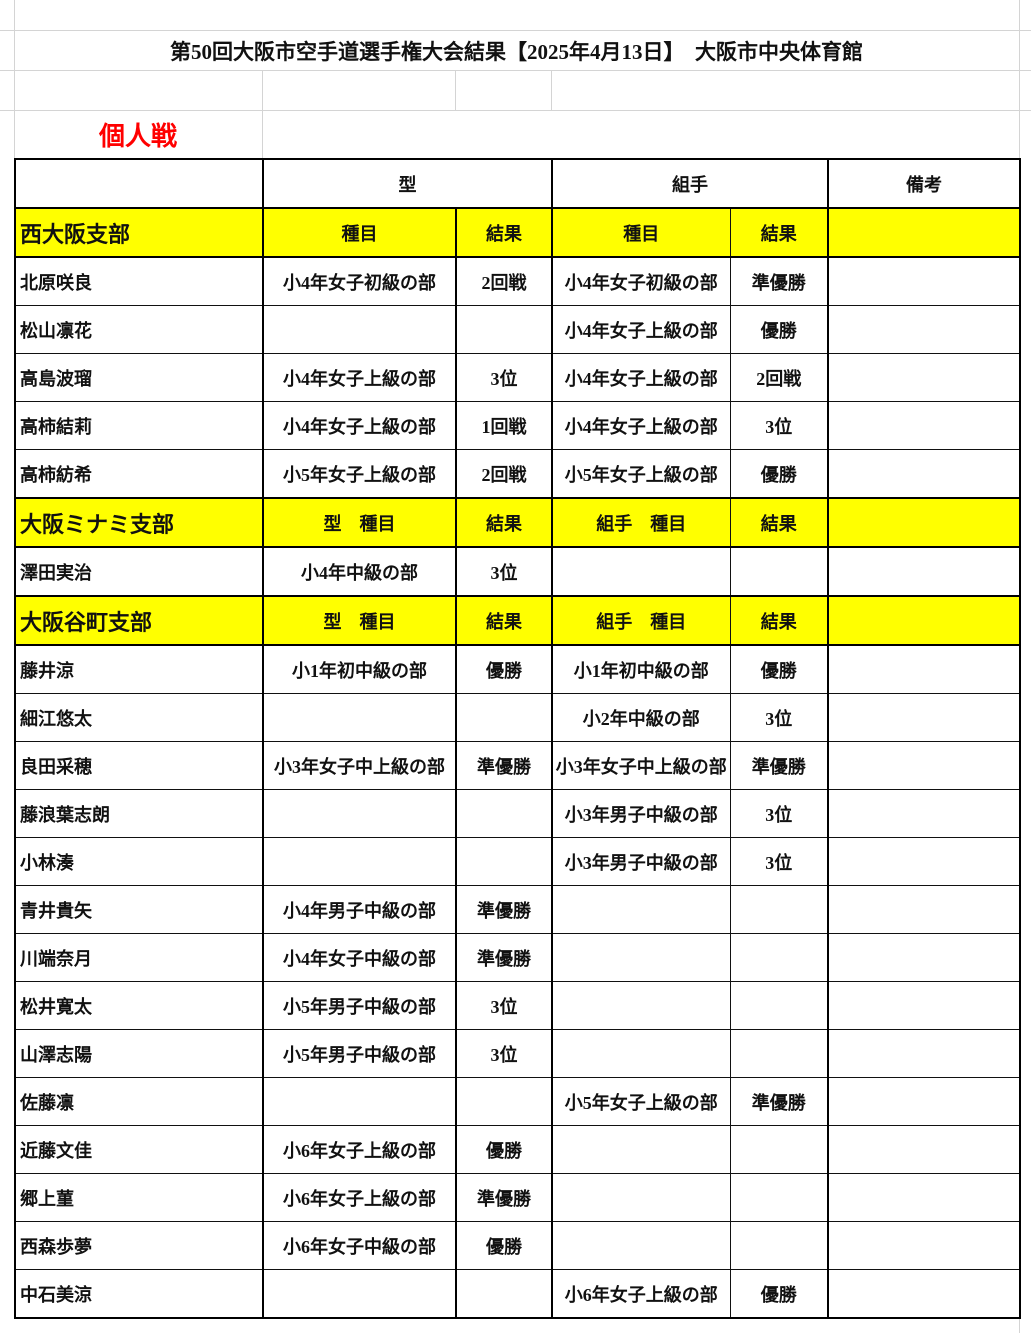  What do you see at coordinates (139, 1294) in the screenshot?
I see `name-cell: 中石美涼` at bounding box center [139, 1294].